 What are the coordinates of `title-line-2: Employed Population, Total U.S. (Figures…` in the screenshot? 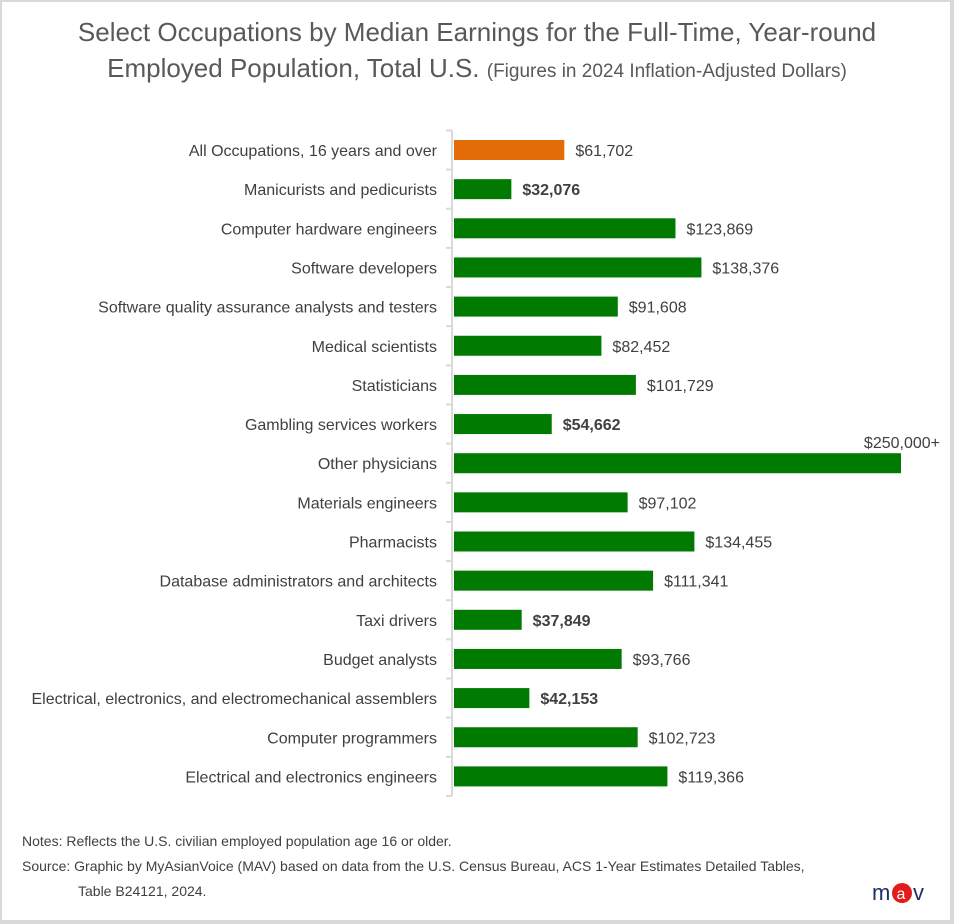 It's located at (477, 70).